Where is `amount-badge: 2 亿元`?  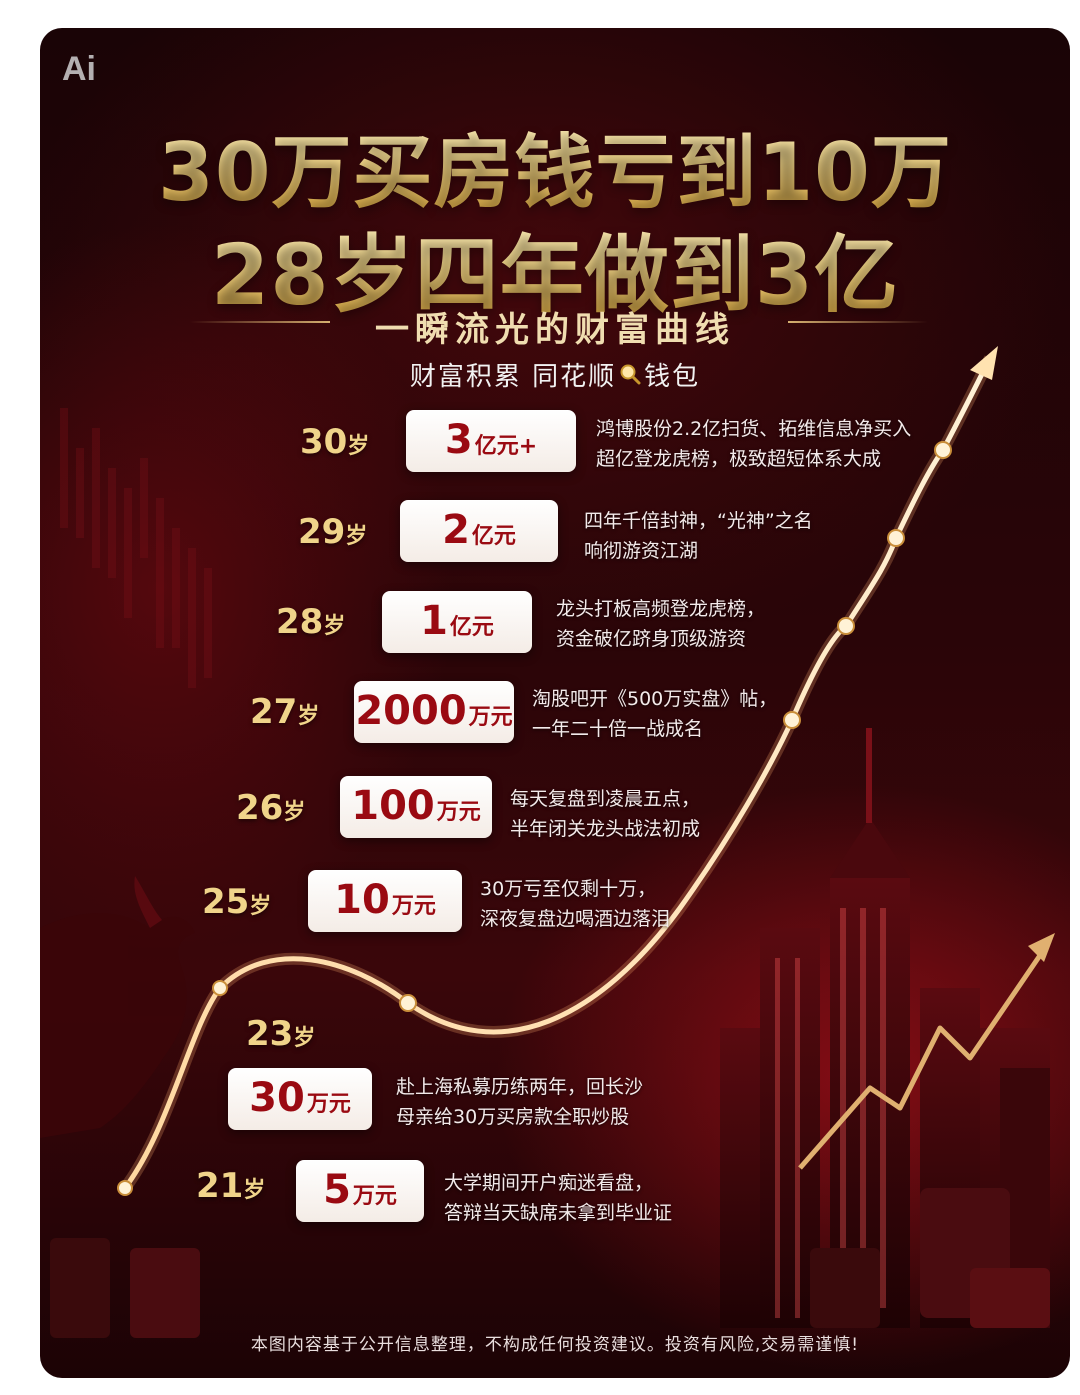
amount-badge: 2 亿元 is located at coordinates (479, 531).